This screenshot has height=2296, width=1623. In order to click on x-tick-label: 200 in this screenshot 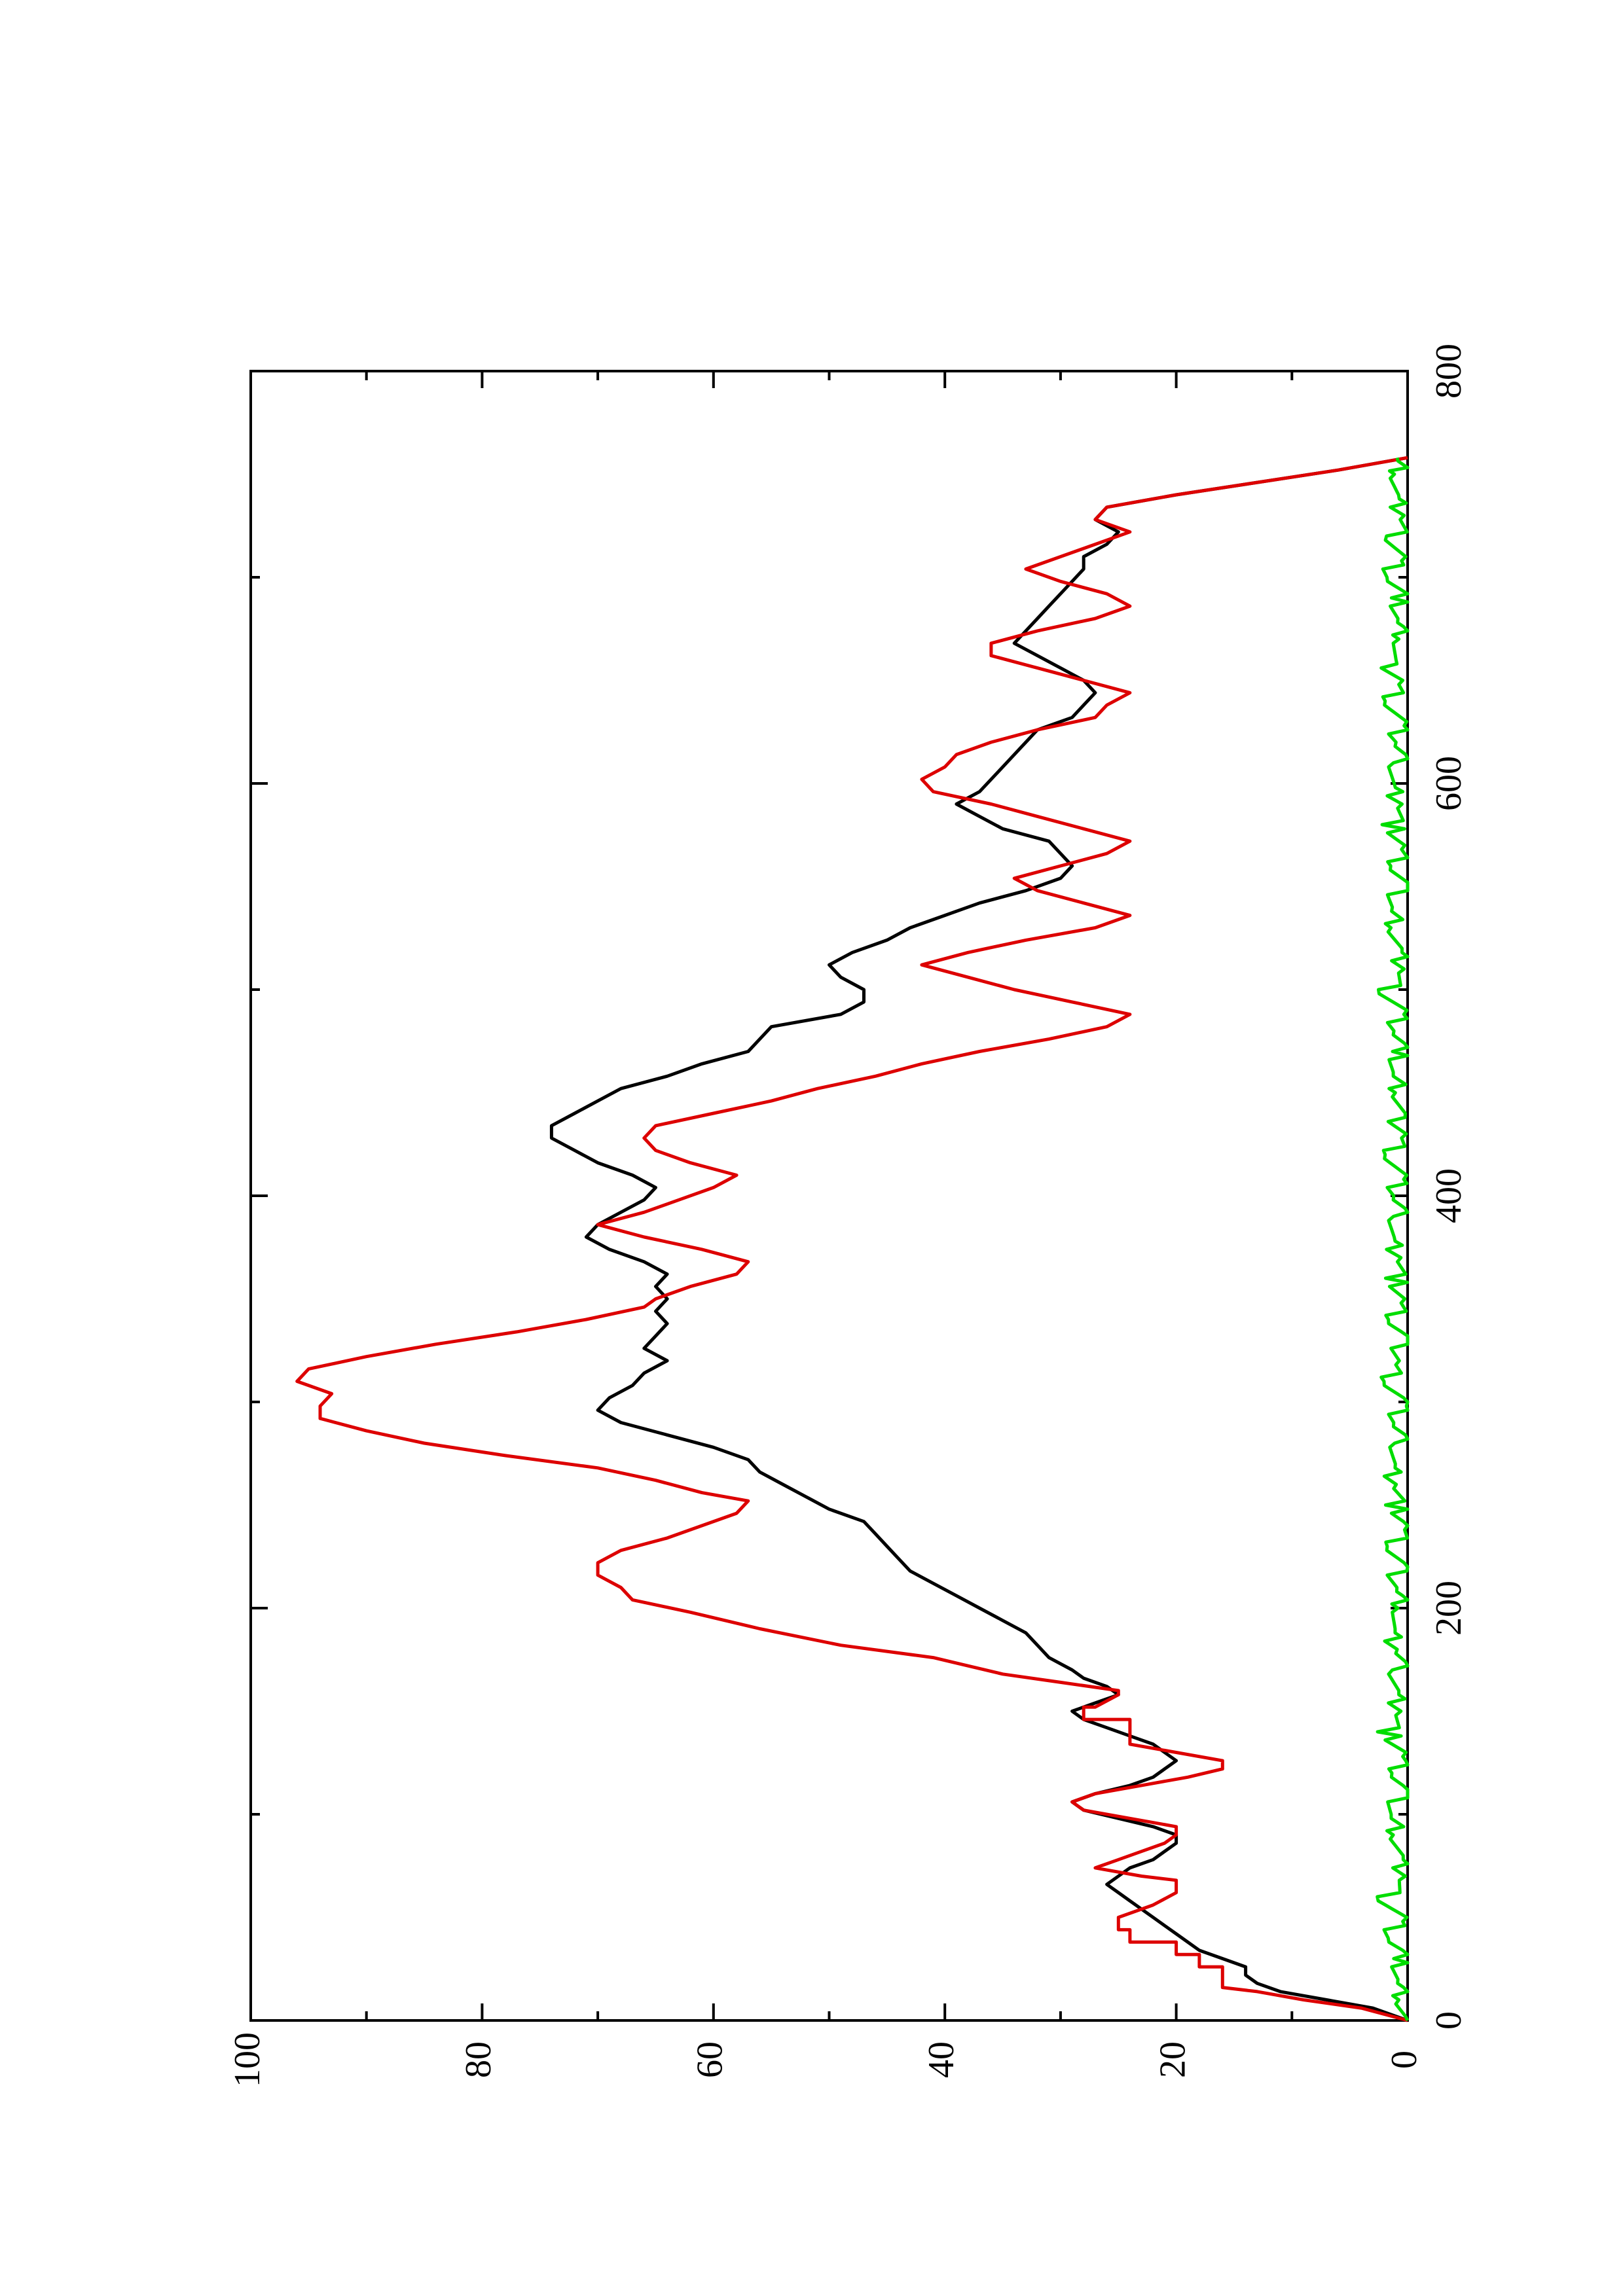, I will do `click(1449, 1608)`.